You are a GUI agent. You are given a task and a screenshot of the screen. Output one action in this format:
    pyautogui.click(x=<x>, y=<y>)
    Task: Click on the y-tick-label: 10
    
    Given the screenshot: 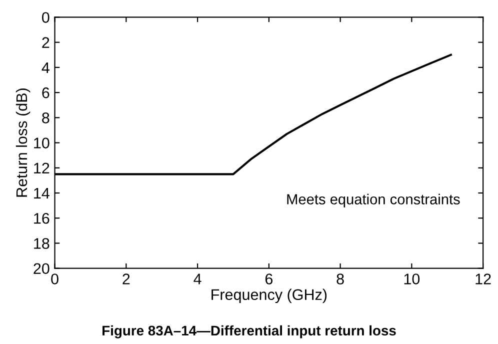 What is the action you would take?
    pyautogui.click(x=42, y=143)
    